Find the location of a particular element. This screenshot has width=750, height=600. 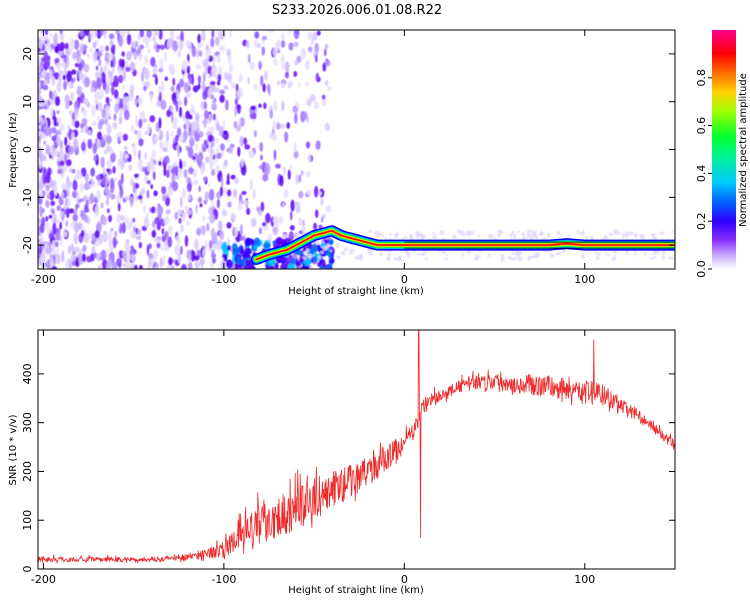

spectrogram-x-axis-title: Height of straight line (km) is located at coordinates (356, 291).